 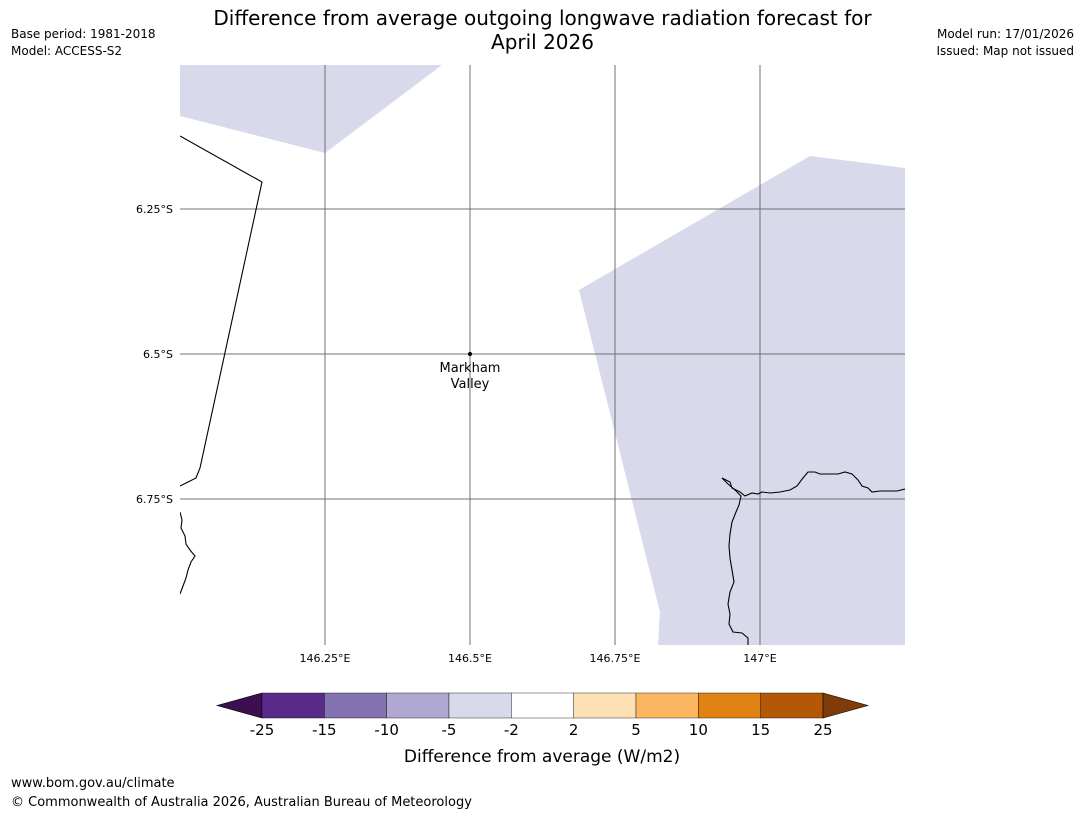 I want to click on lat-axis-labels: 6.25°S 6.5°S 6.75°S, so click(x=154, y=354).